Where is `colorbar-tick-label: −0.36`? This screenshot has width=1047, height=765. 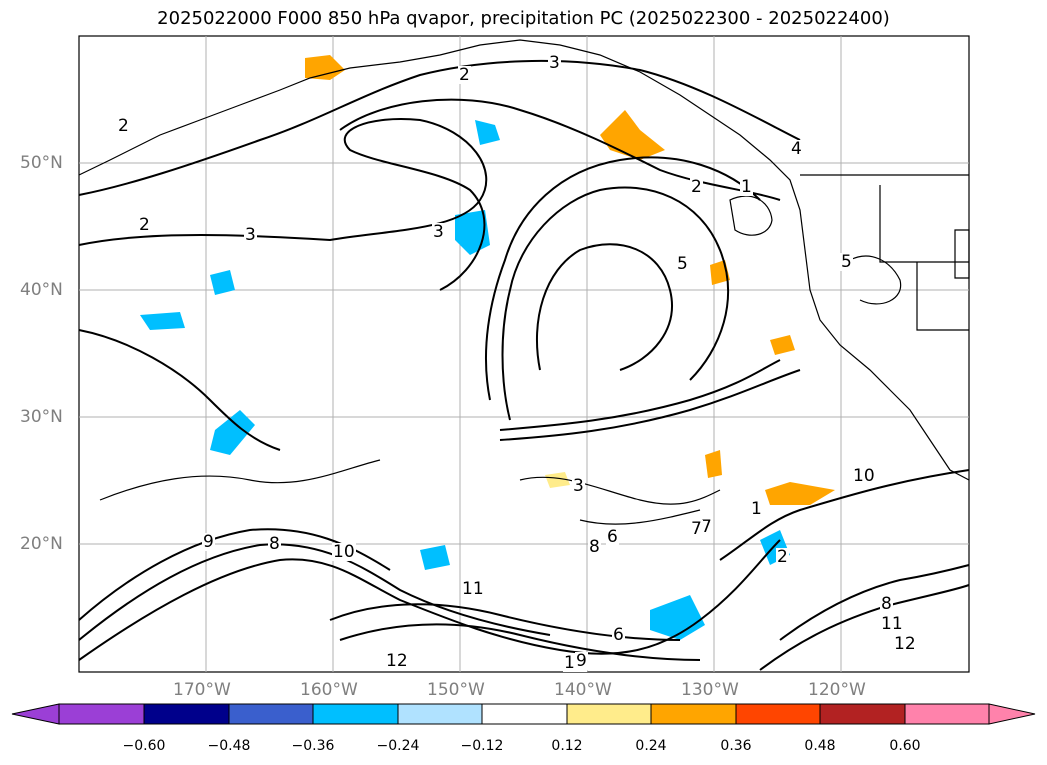 colorbar-tick-label: −0.36 is located at coordinates (313, 746).